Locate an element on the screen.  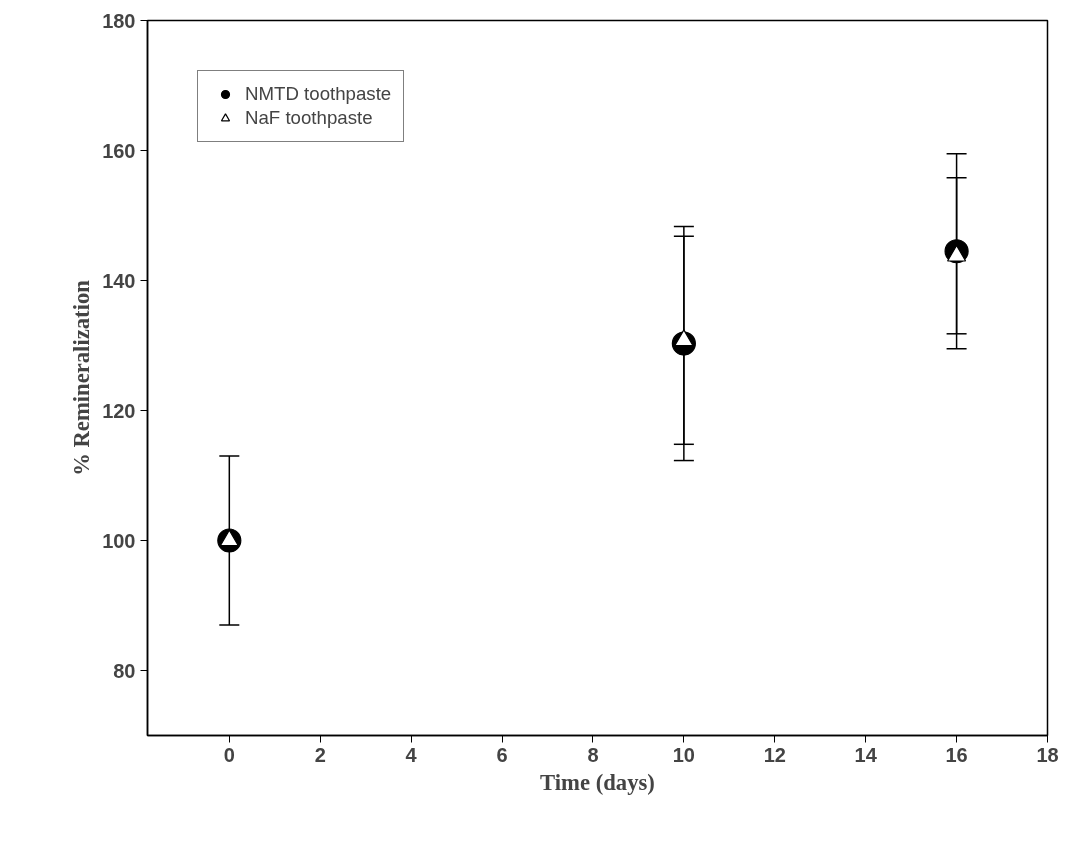
point is located at coordinates (956, 253).